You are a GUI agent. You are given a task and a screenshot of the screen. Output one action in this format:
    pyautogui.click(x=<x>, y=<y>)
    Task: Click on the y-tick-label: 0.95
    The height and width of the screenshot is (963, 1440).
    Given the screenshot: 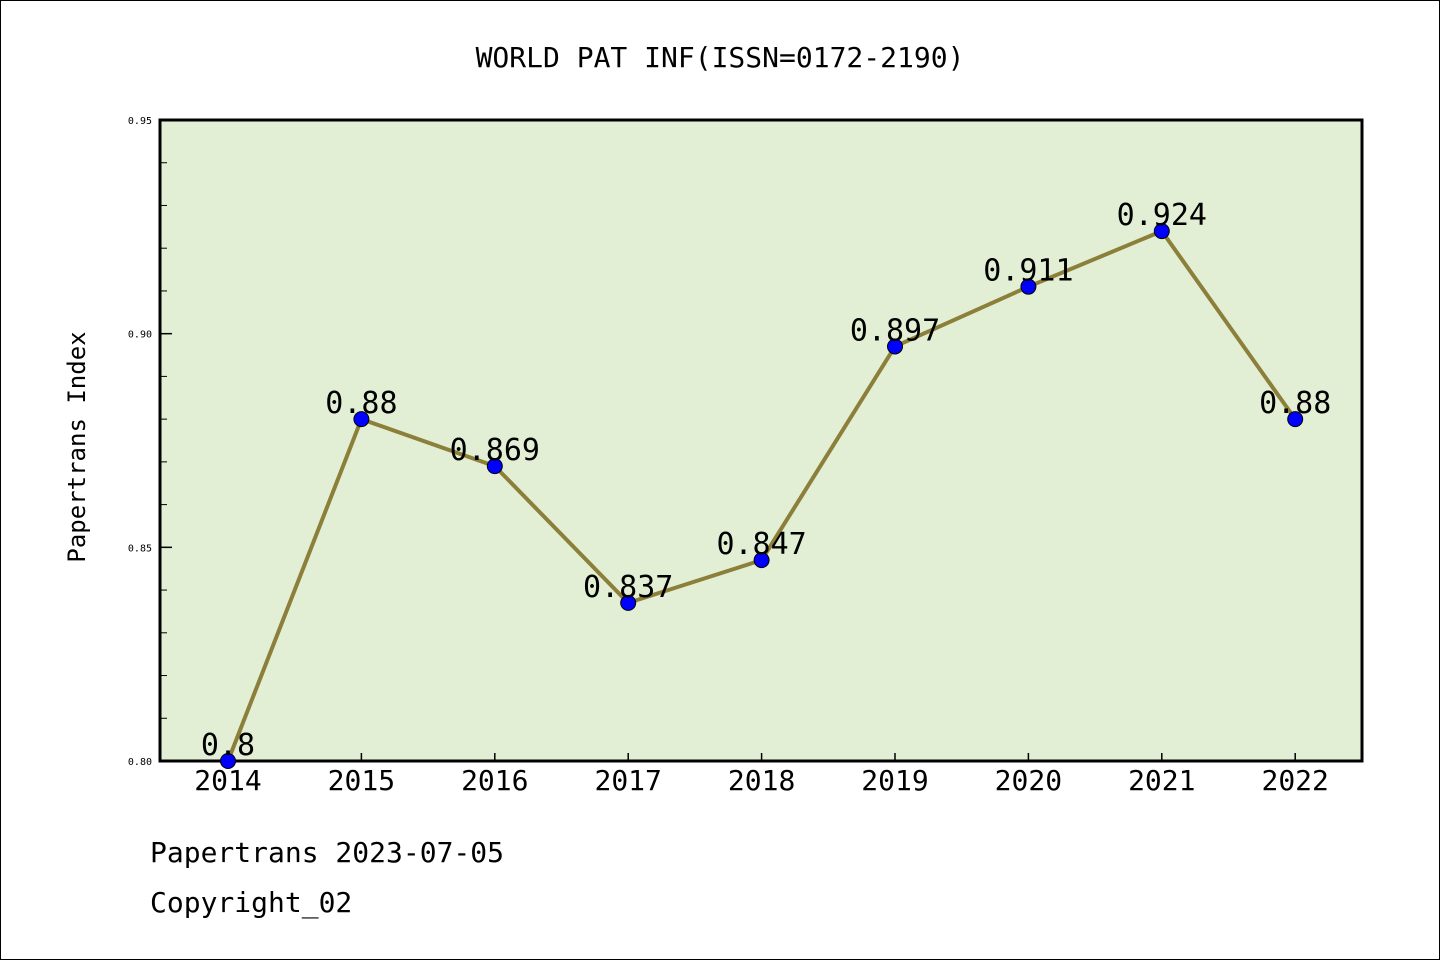 What is the action you would take?
    pyautogui.click(x=140, y=121)
    